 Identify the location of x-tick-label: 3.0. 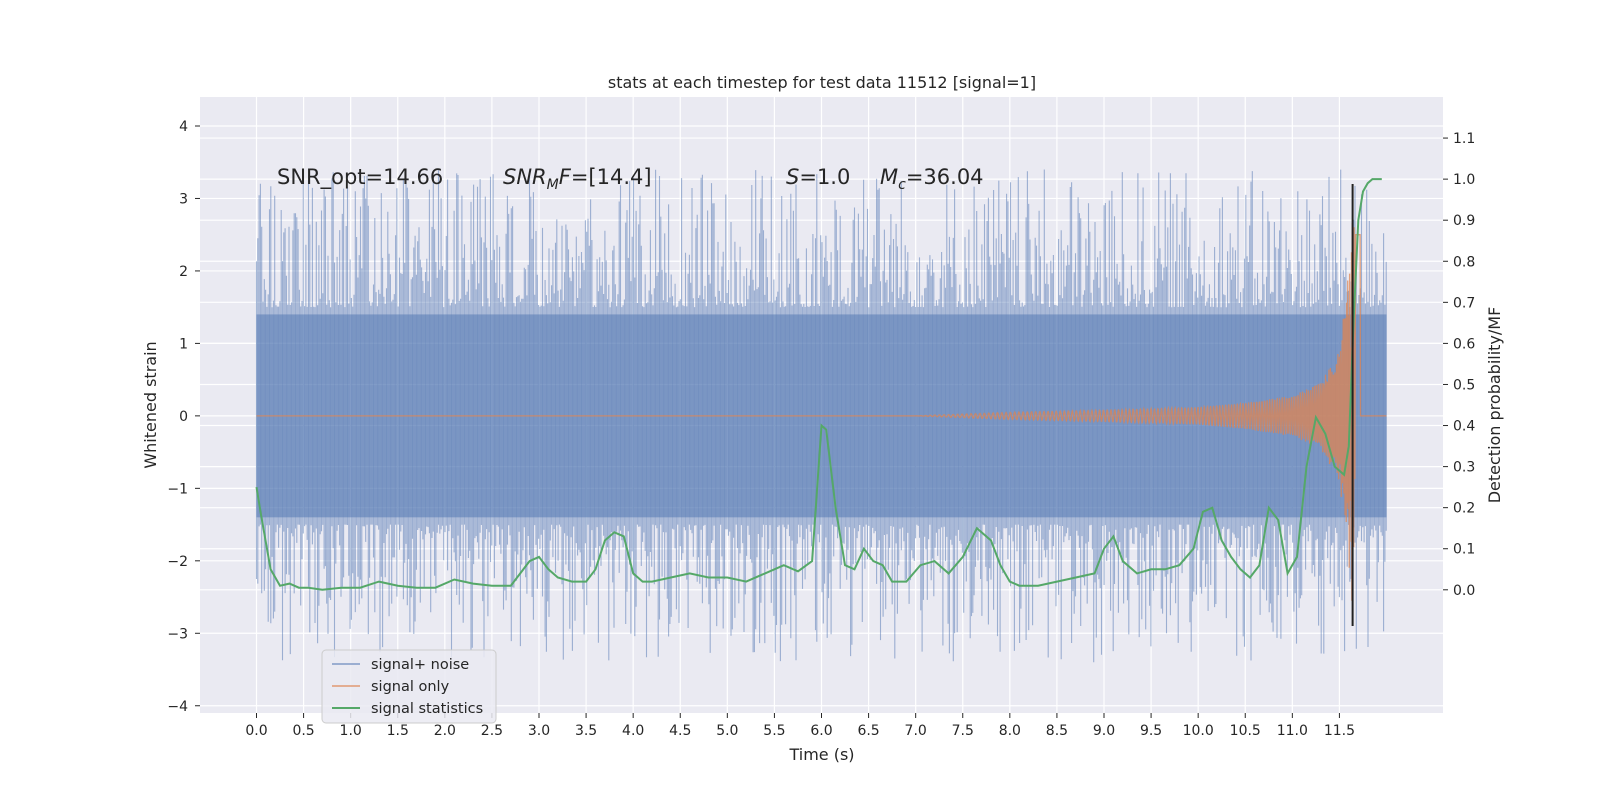
(539, 731).